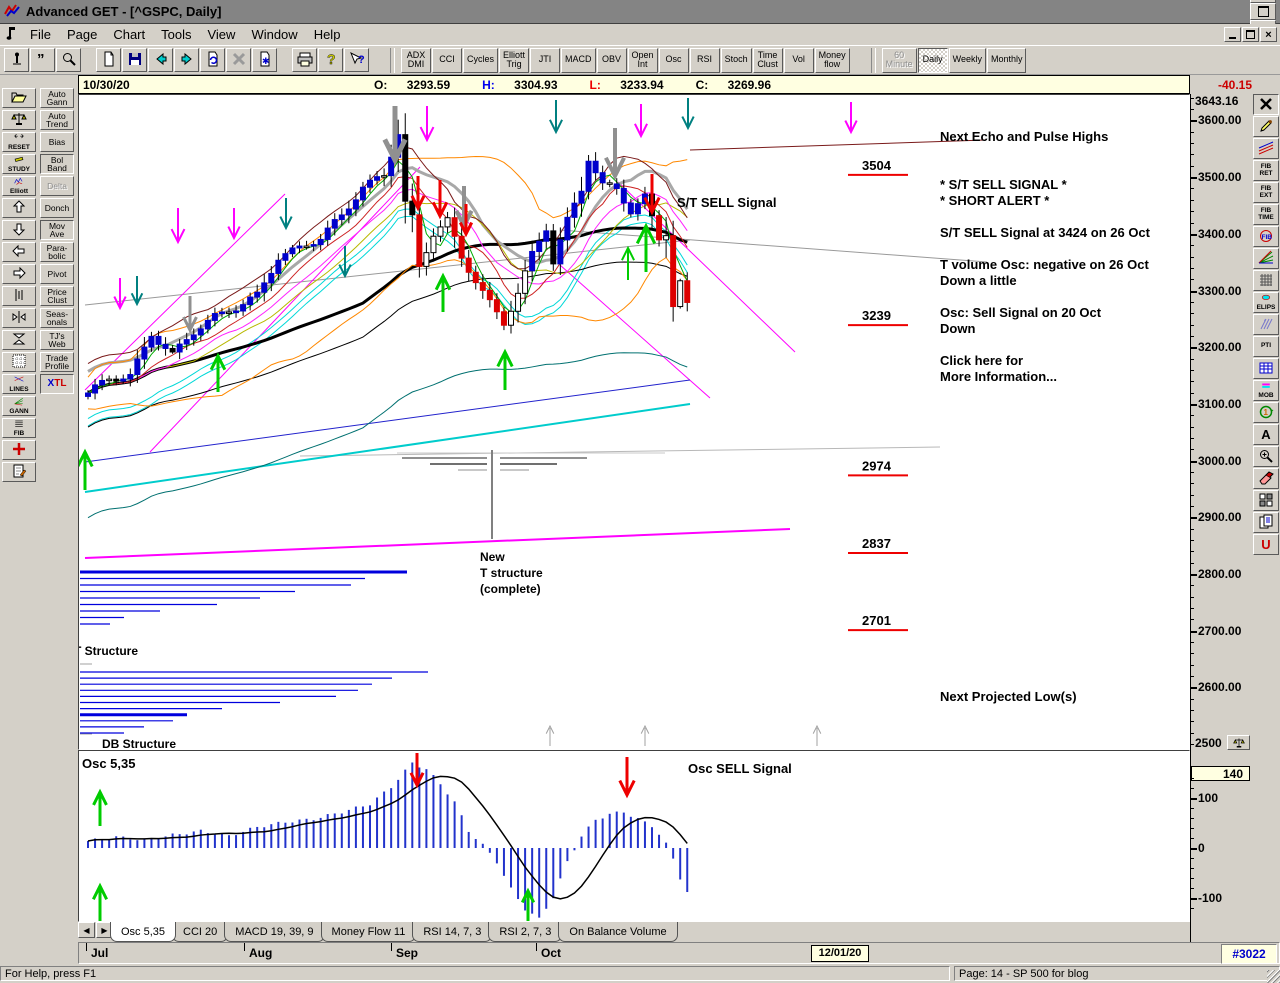  What do you see at coordinates (368, 932) in the screenshot?
I see `tab-money-flow-11: Money Flow 11` at bounding box center [368, 932].